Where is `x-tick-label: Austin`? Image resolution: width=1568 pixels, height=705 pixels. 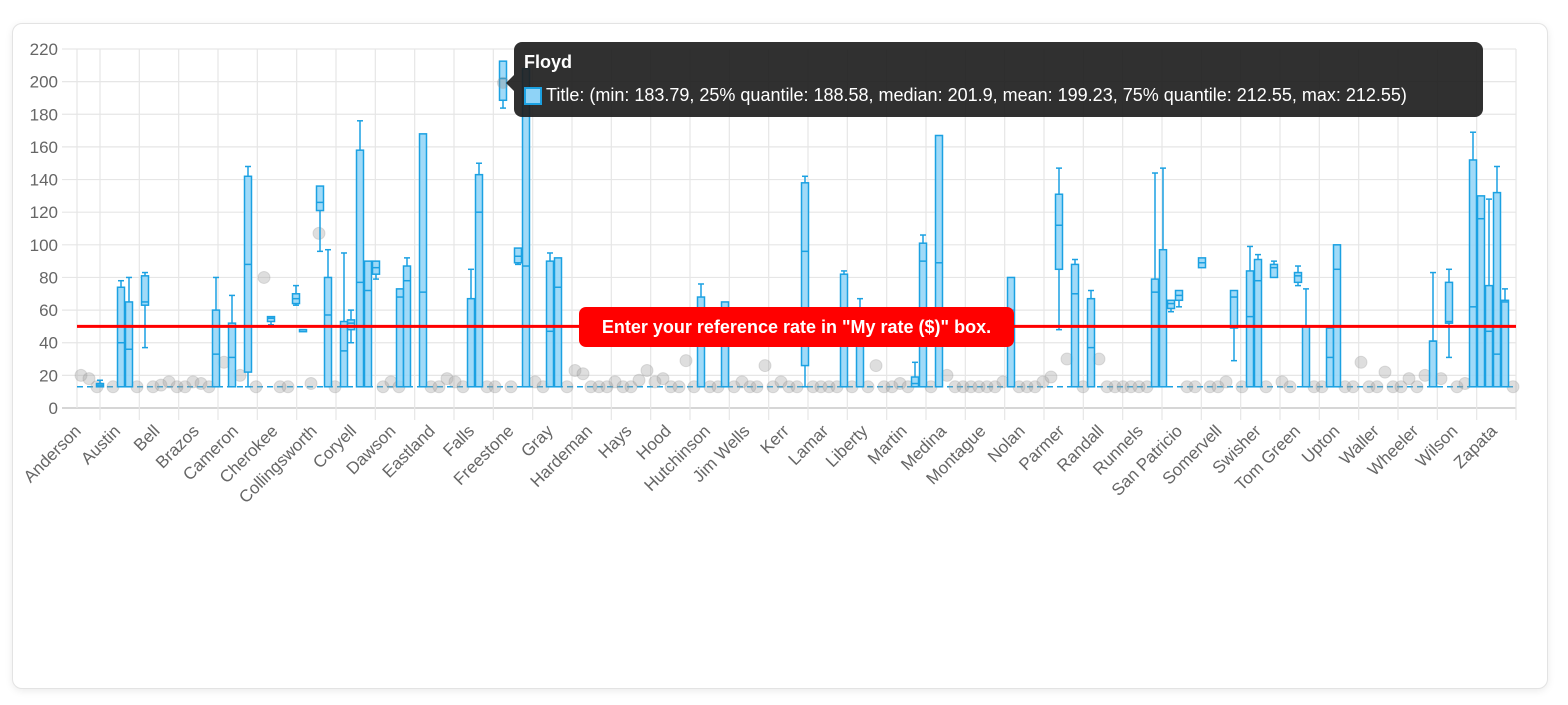 x-tick-label: Austin is located at coordinates (100, 444).